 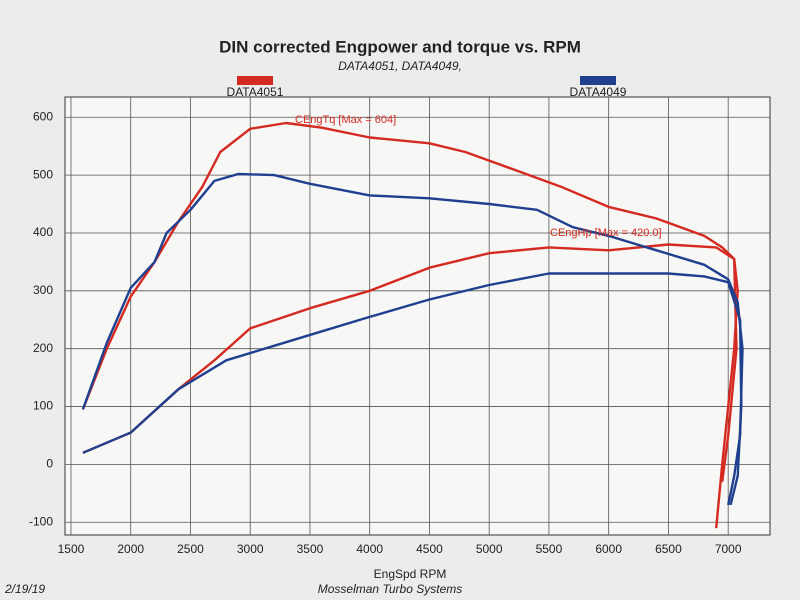 I want to click on y-tick-label: 500, so click(x=43, y=174).